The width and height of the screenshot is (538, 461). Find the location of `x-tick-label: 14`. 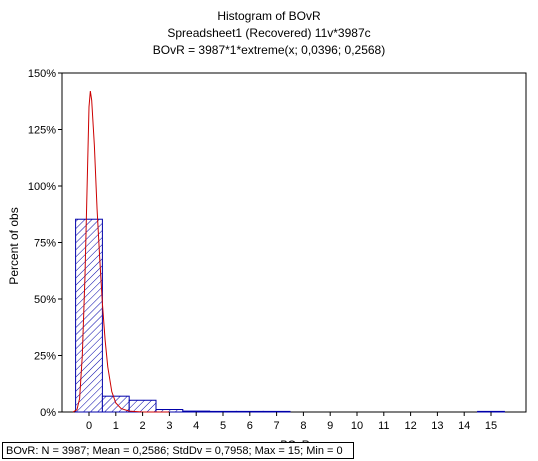

x-tick-label: 14 is located at coordinates (464, 426).